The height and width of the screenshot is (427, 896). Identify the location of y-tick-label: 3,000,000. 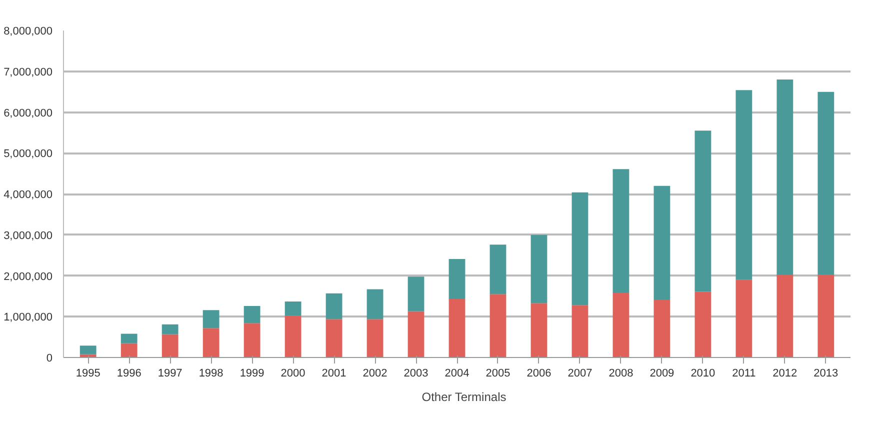
(28, 236).